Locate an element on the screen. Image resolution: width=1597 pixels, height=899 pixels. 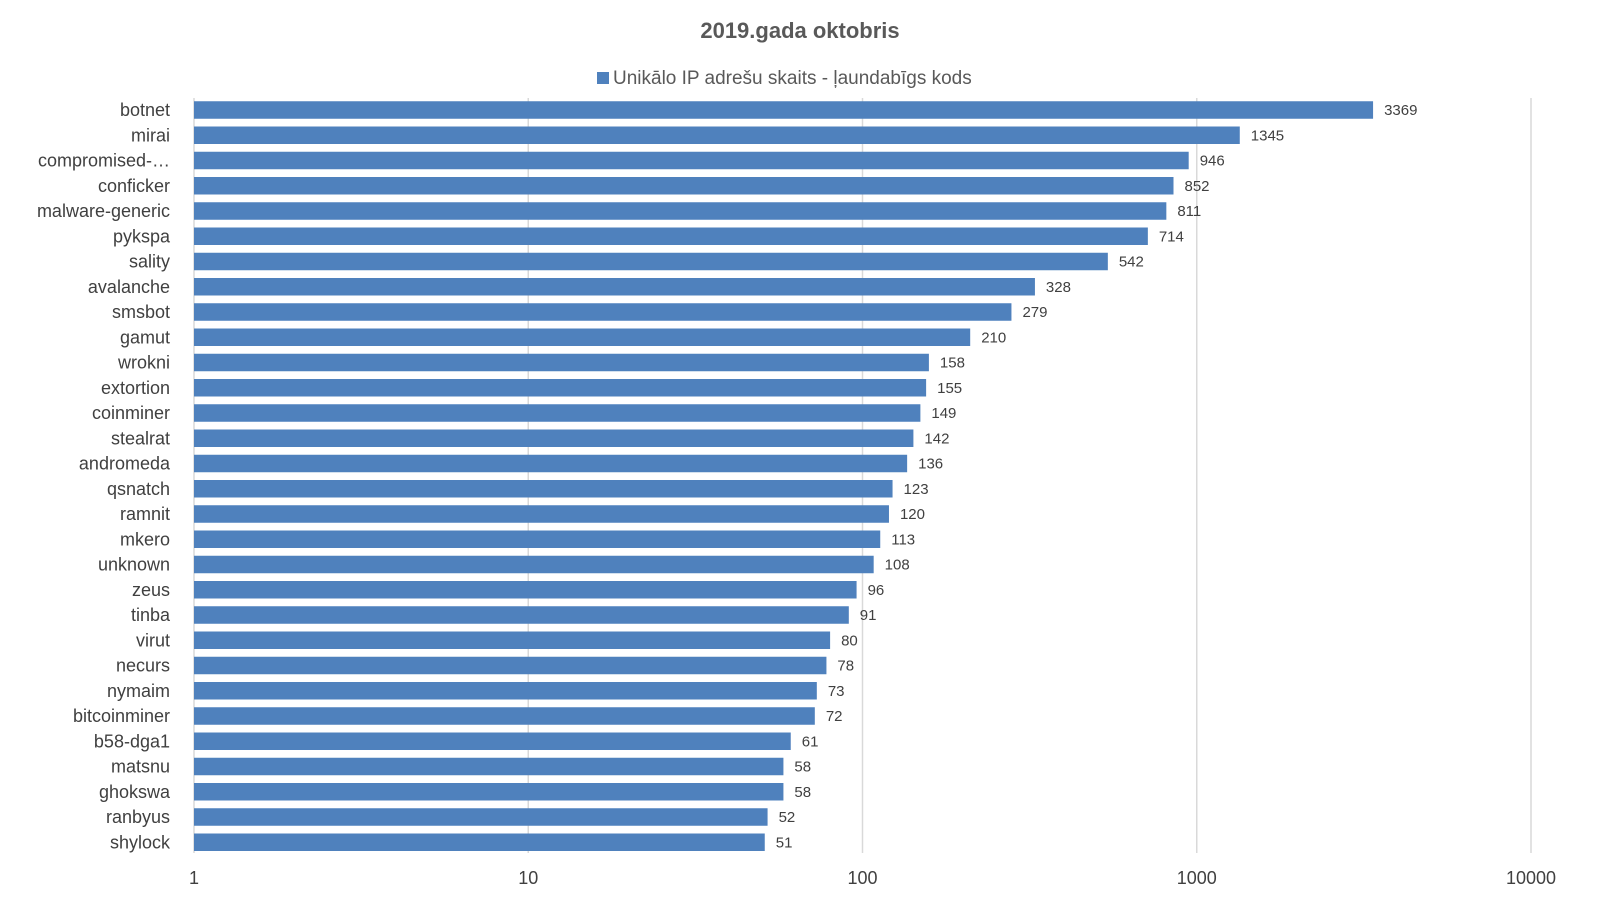
data-label: 279 is located at coordinates (1034, 312).